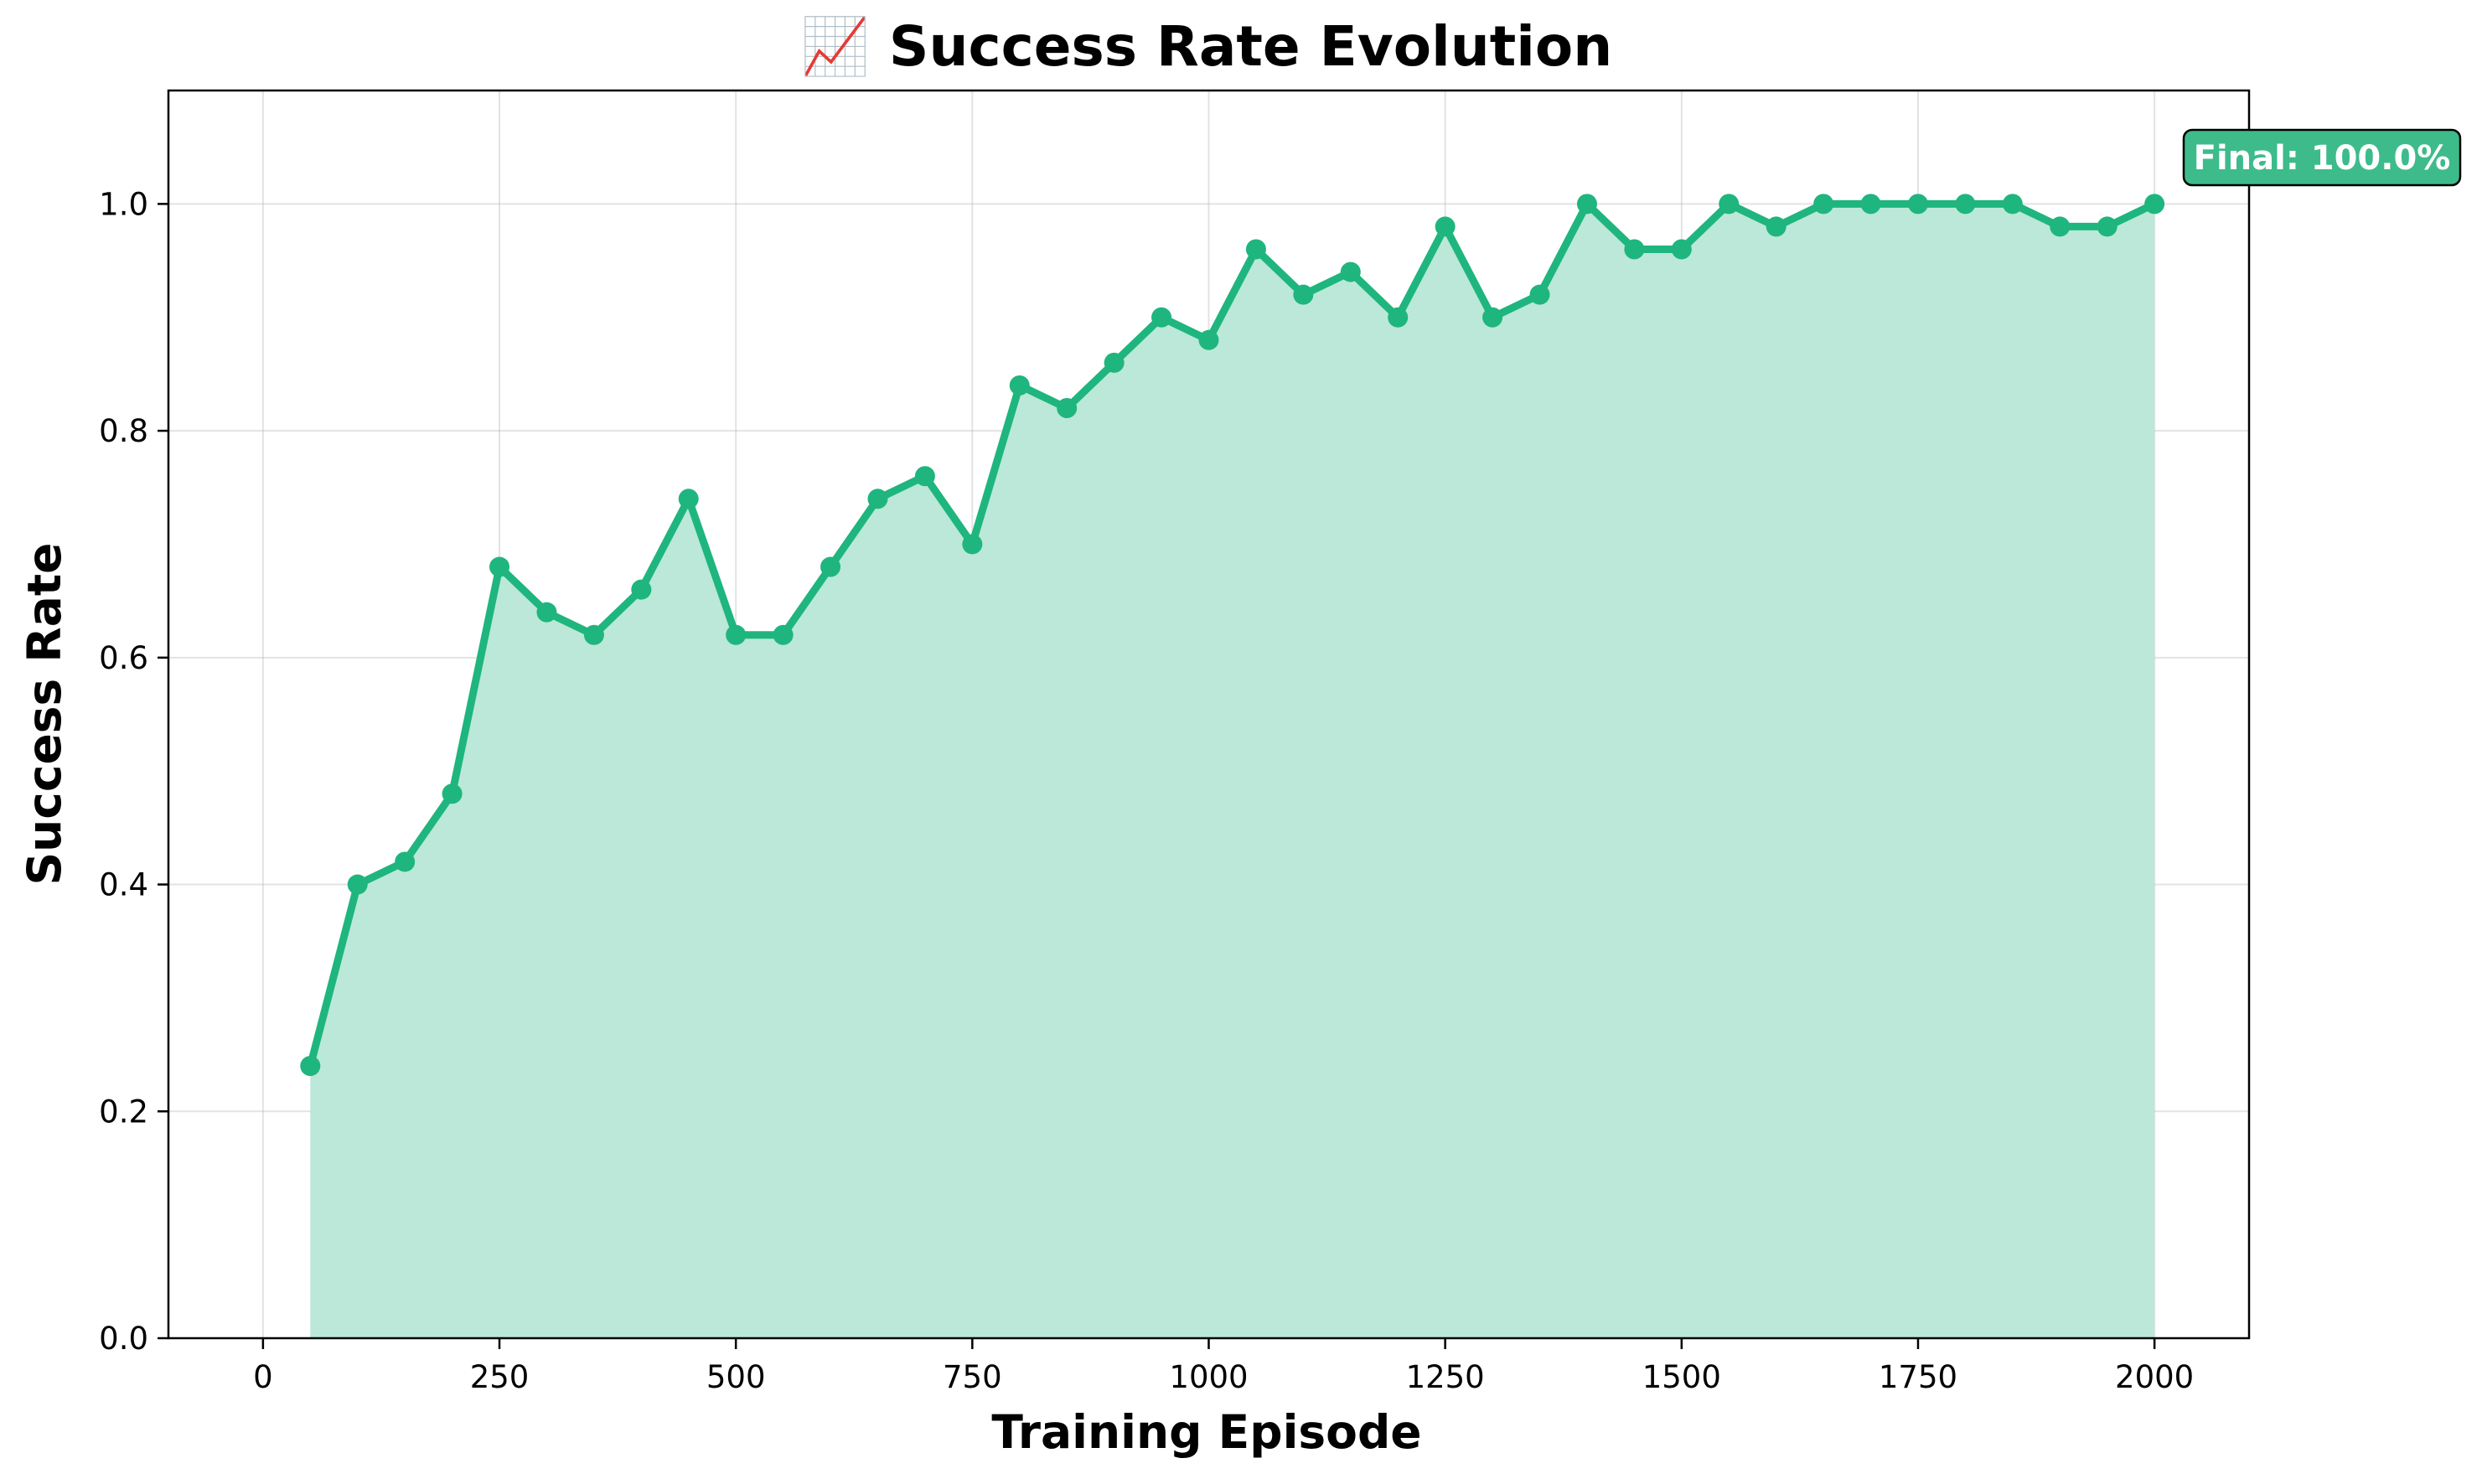 This screenshot has height=1484, width=2482. Describe the element at coordinates (2154, 1377) in the screenshot. I see `x-tick-label: 2000` at that location.